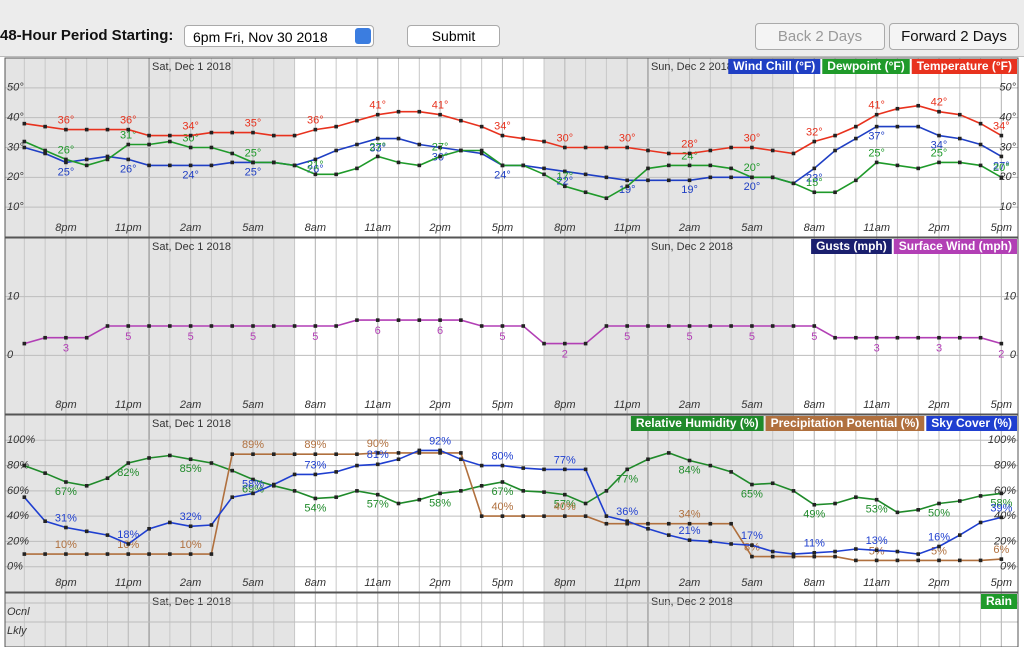 This screenshot has width=1024, height=647. What do you see at coordinates (66, 121) in the screenshot?
I see `value-label: 36°` at bounding box center [66, 121].